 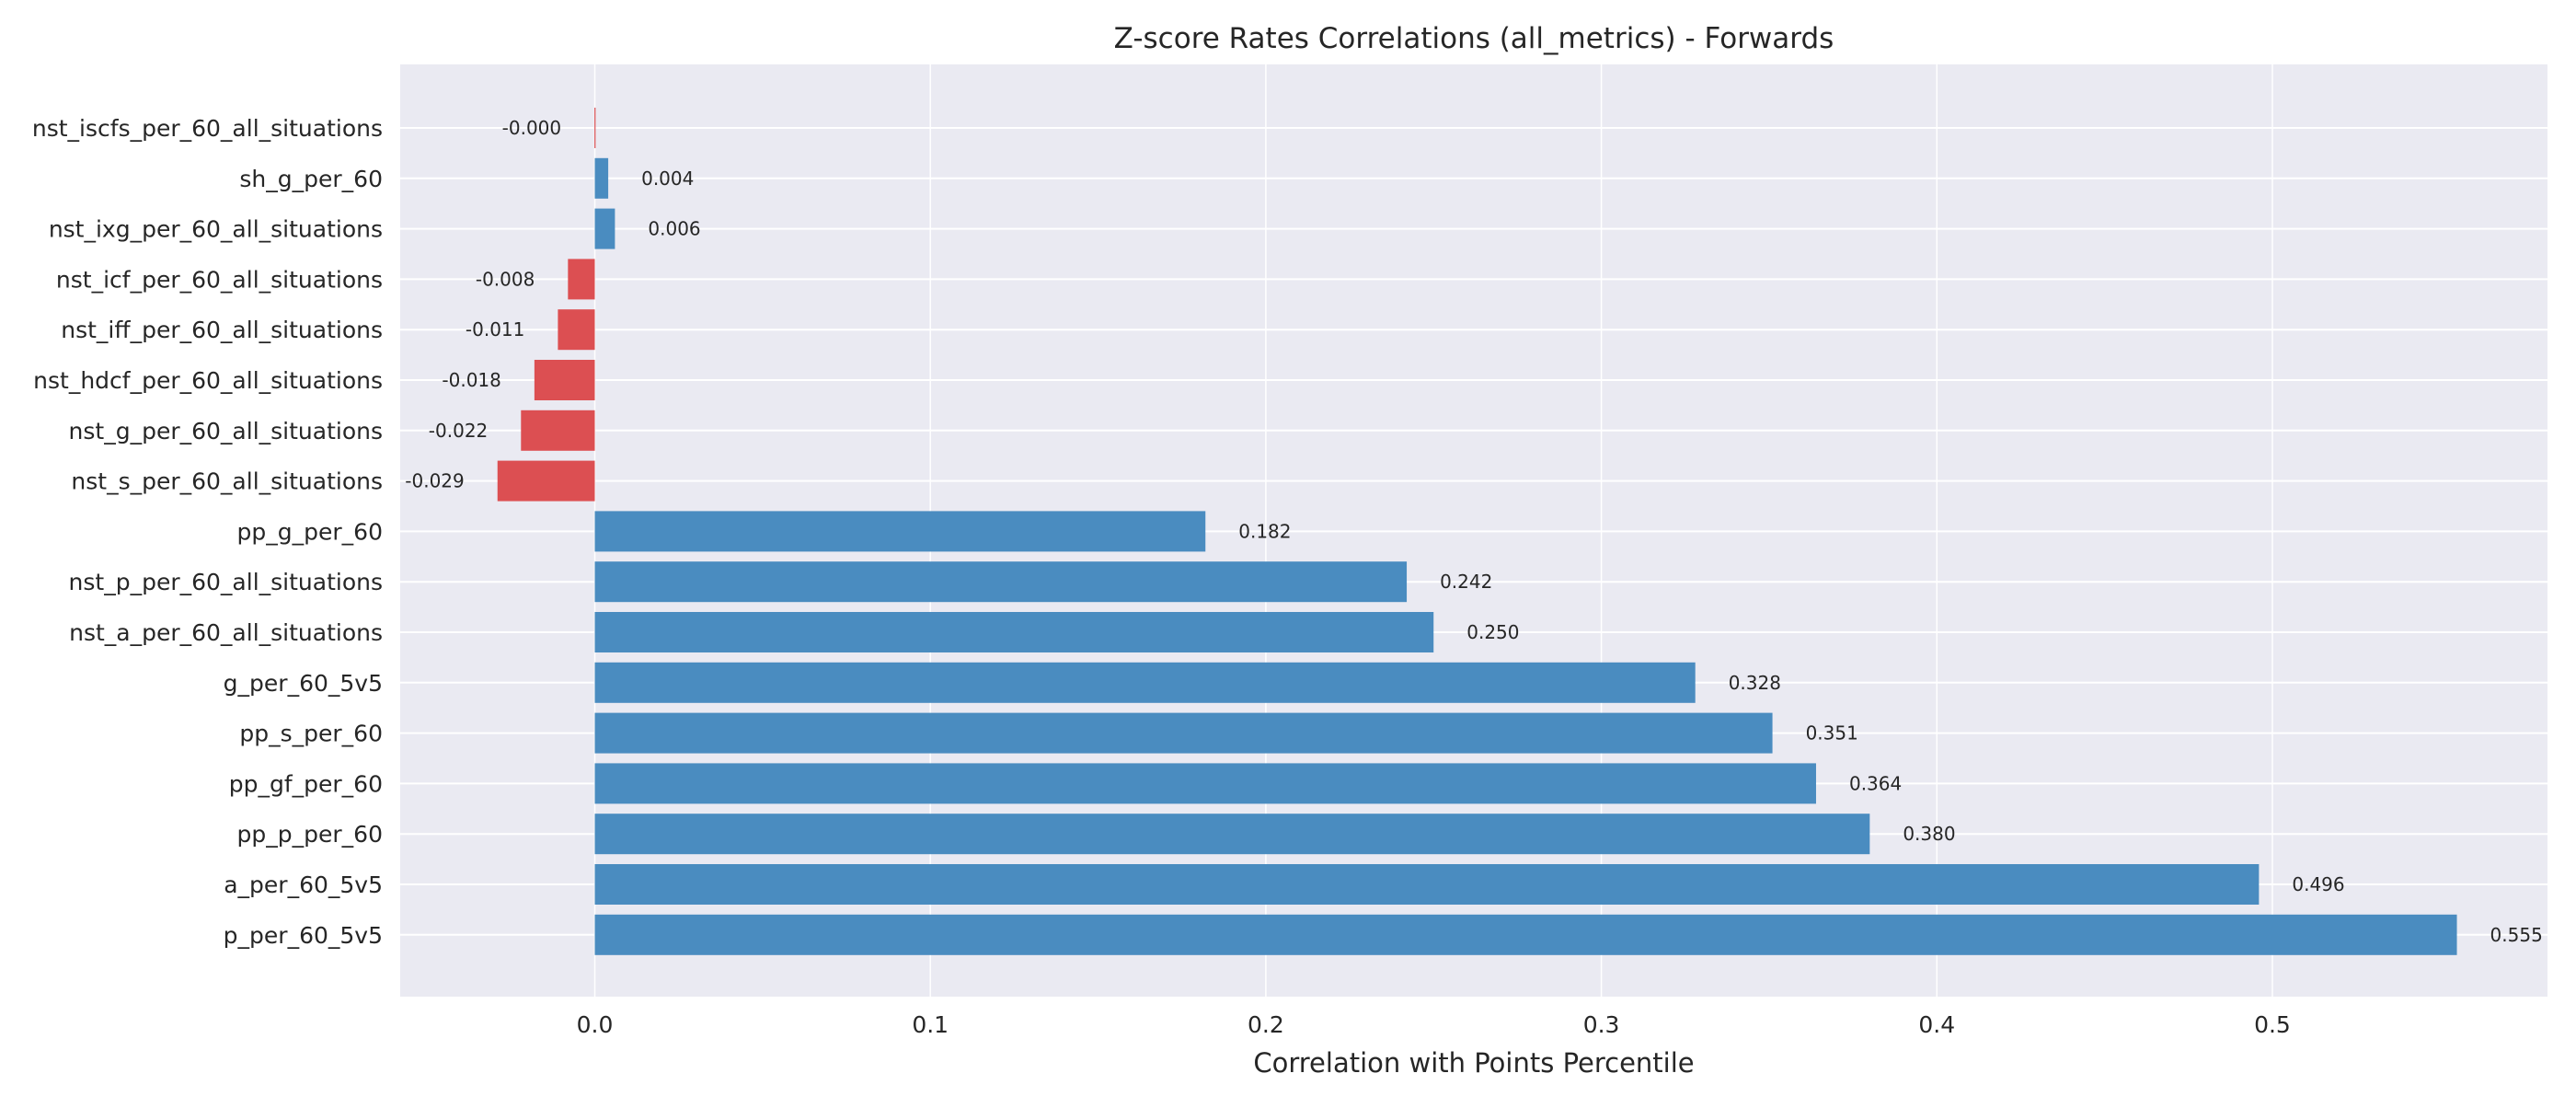 I want to click on y-tick-label: nst_iff_per_60_all_situations, so click(x=222, y=330).